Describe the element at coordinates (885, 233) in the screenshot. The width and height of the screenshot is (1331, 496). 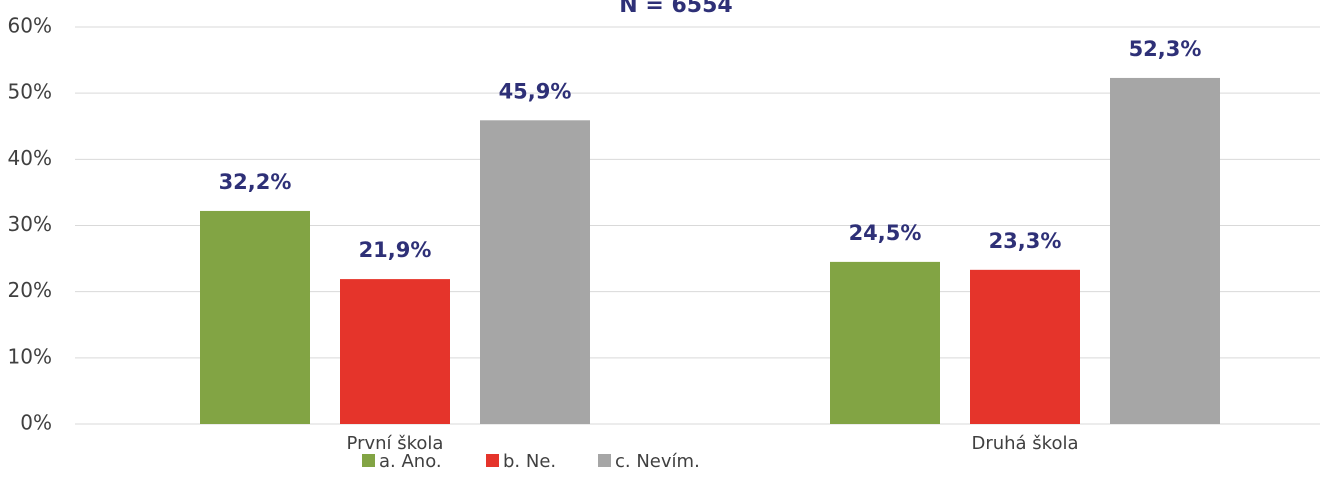
I see `data-label: 24,5%` at that location.